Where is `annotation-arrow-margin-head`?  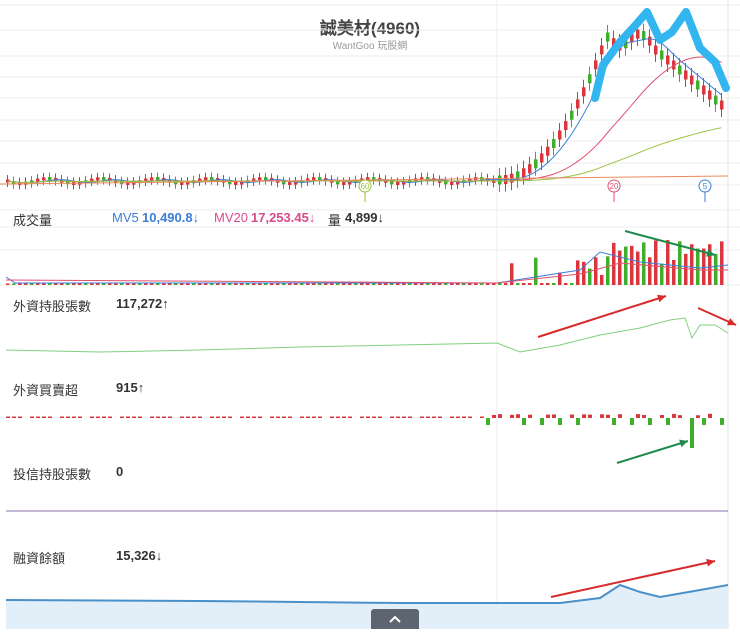 annotation-arrow-margin-head is located at coordinates (710, 562).